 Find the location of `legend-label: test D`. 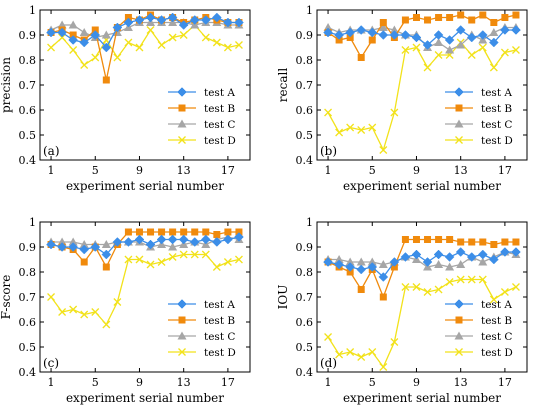

legend-label: test D is located at coordinates (497, 353).